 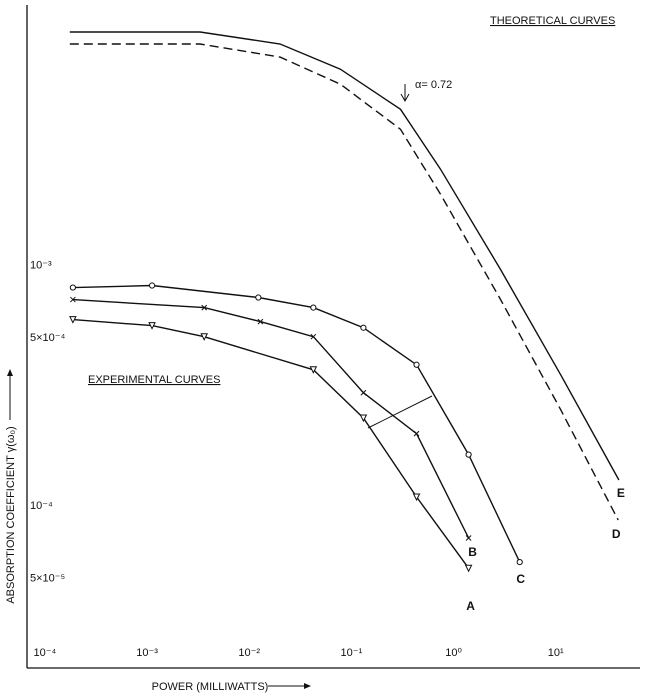 I want to click on curve-label: E, so click(x=621, y=493).